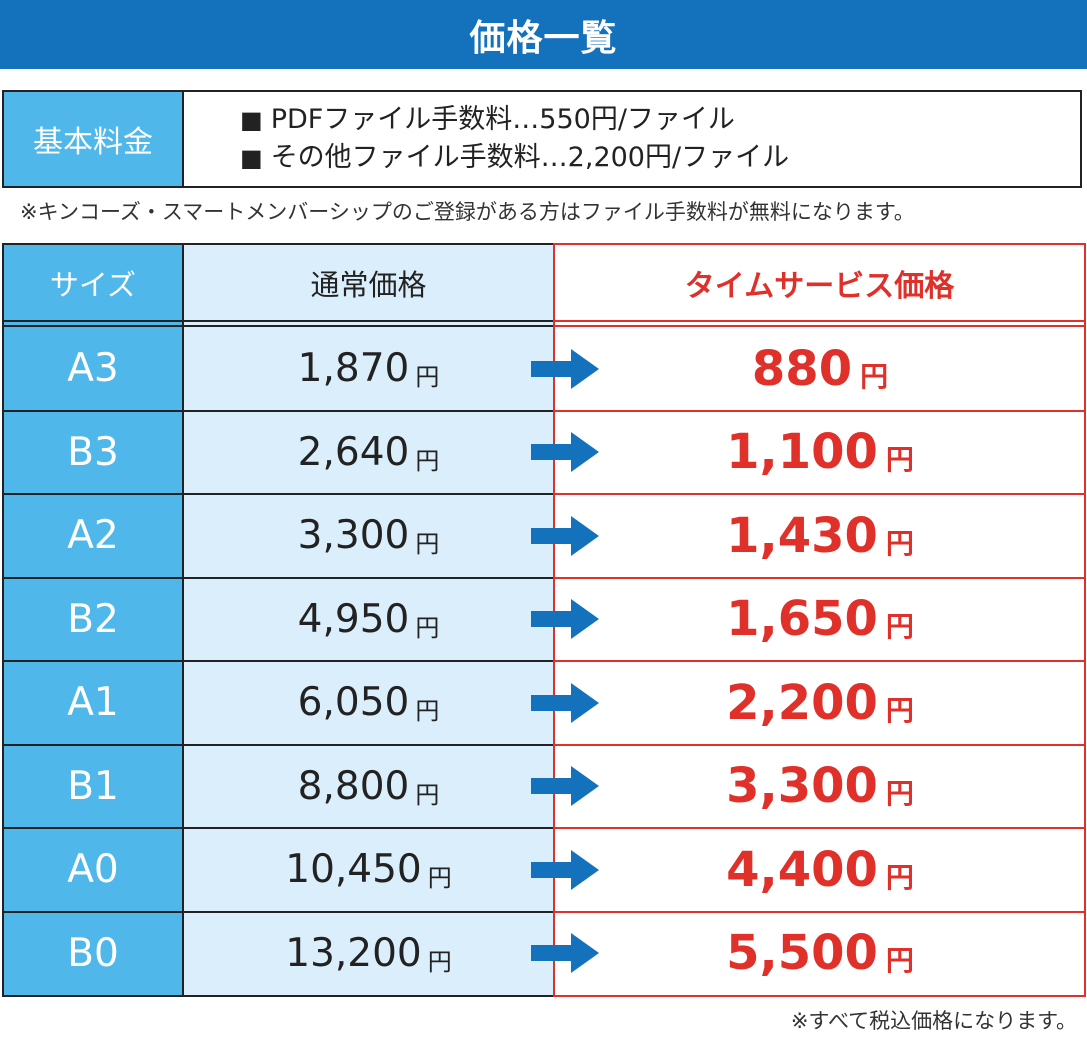 This screenshot has height=1037, width=1087. Describe the element at coordinates (353, 953) in the screenshot. I see `regular-price-value: 13,200` at that location.